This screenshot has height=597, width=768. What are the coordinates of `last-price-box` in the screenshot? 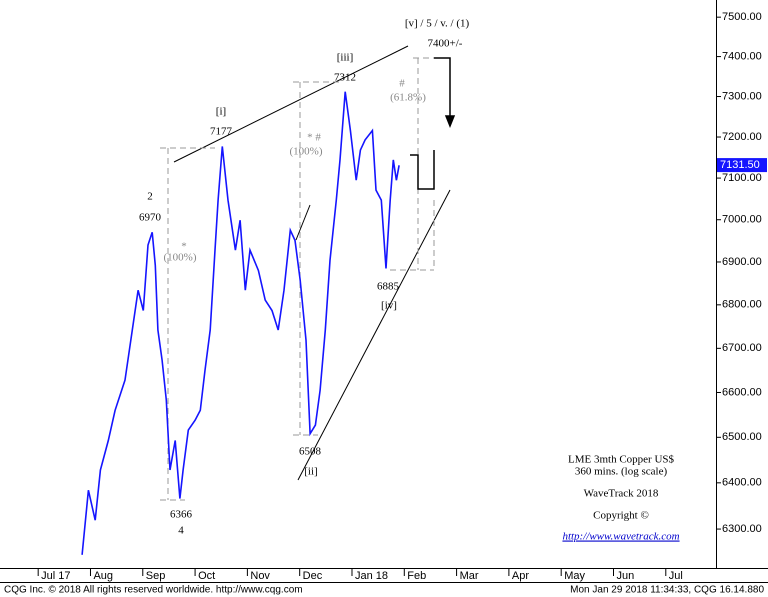 It's located at (742, 165).